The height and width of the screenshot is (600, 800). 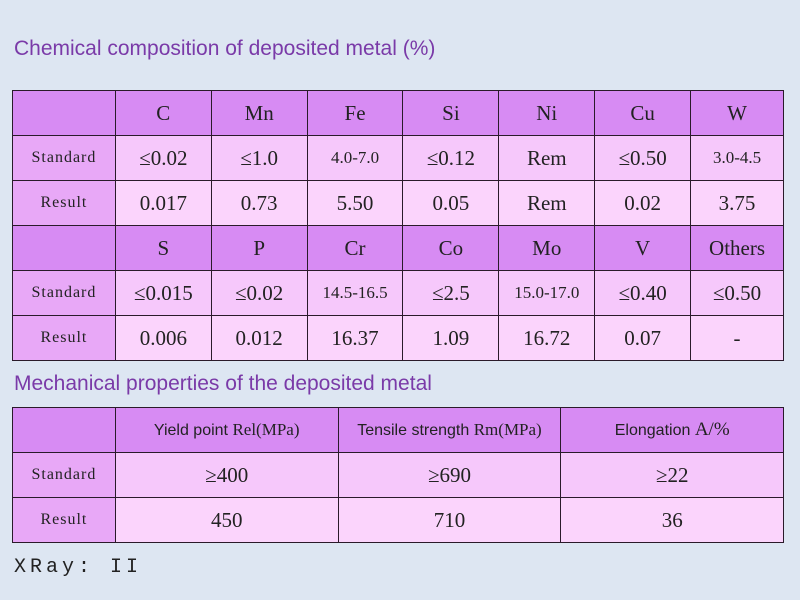 What do you see at coordinates (226, 520) in the screenshot?
I see `result-value-cell: 450` at bounding box center [226, 520].